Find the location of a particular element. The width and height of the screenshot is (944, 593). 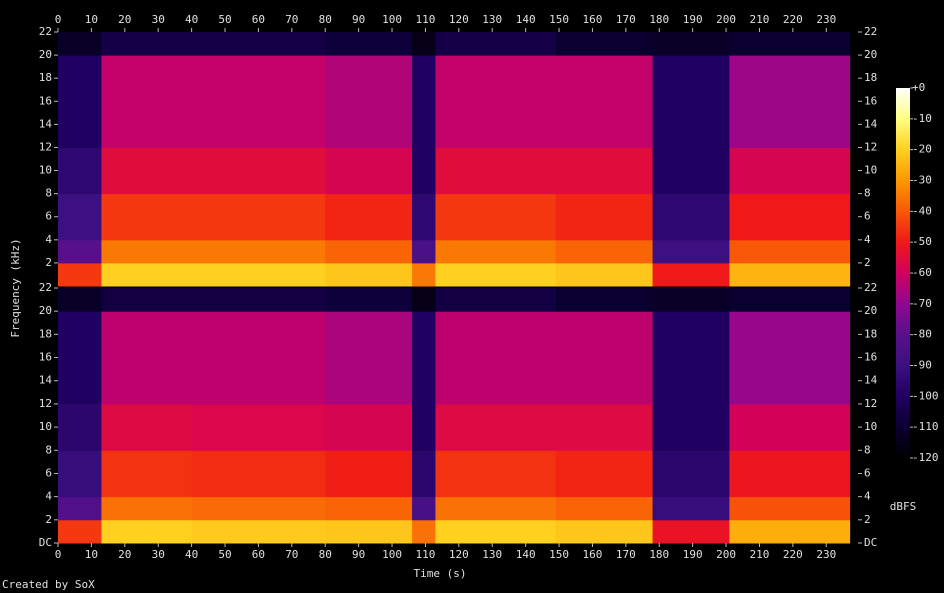

x-tick-label-top: 180 is located at coordinates (659, 19).